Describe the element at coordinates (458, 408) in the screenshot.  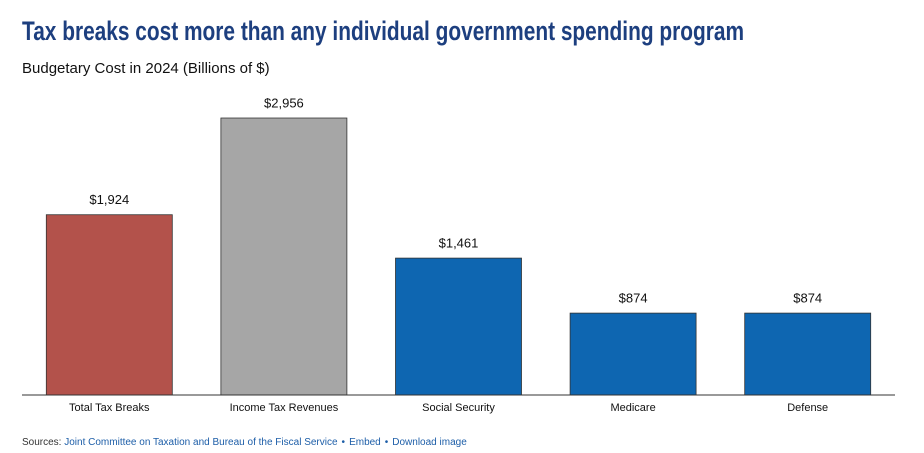
I see `x-tick-label: Social Security` at that location.